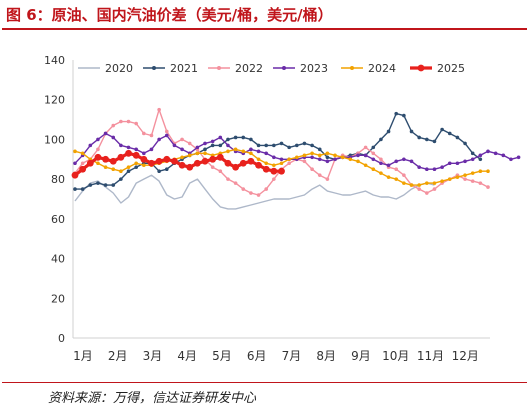 Image resolution: width=529 pixels, height=409 pixels. Describe the element at coordinates (254, 192) in the screenshot. I see `series-line-2020` at that location.